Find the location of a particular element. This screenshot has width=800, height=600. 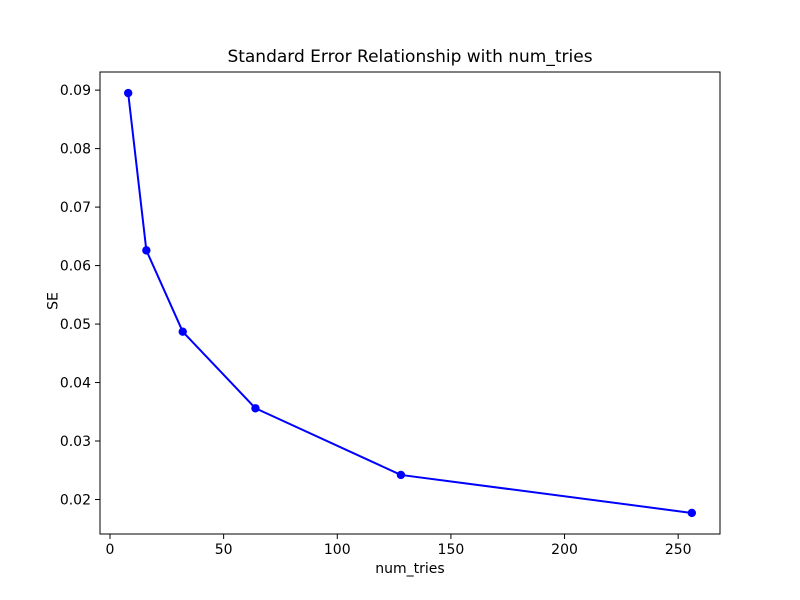

x-tick-label: 150 is located at coordinates (451, 550).